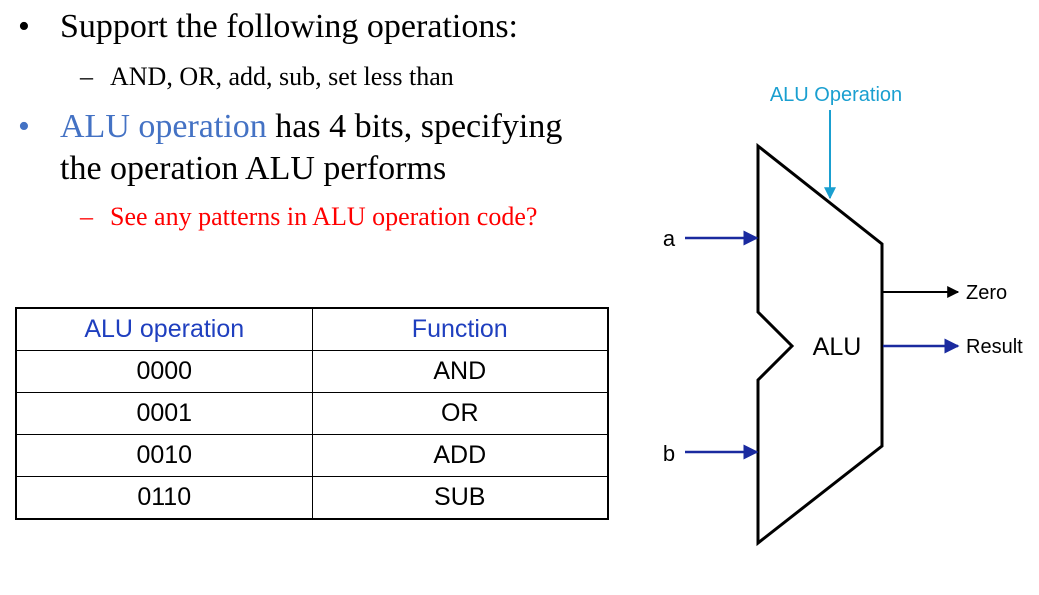  What do you see at coordinates (164, 329) in the screenshot?
I see `header-alu-operation: ALU operation` at bounding box center [164, 329].